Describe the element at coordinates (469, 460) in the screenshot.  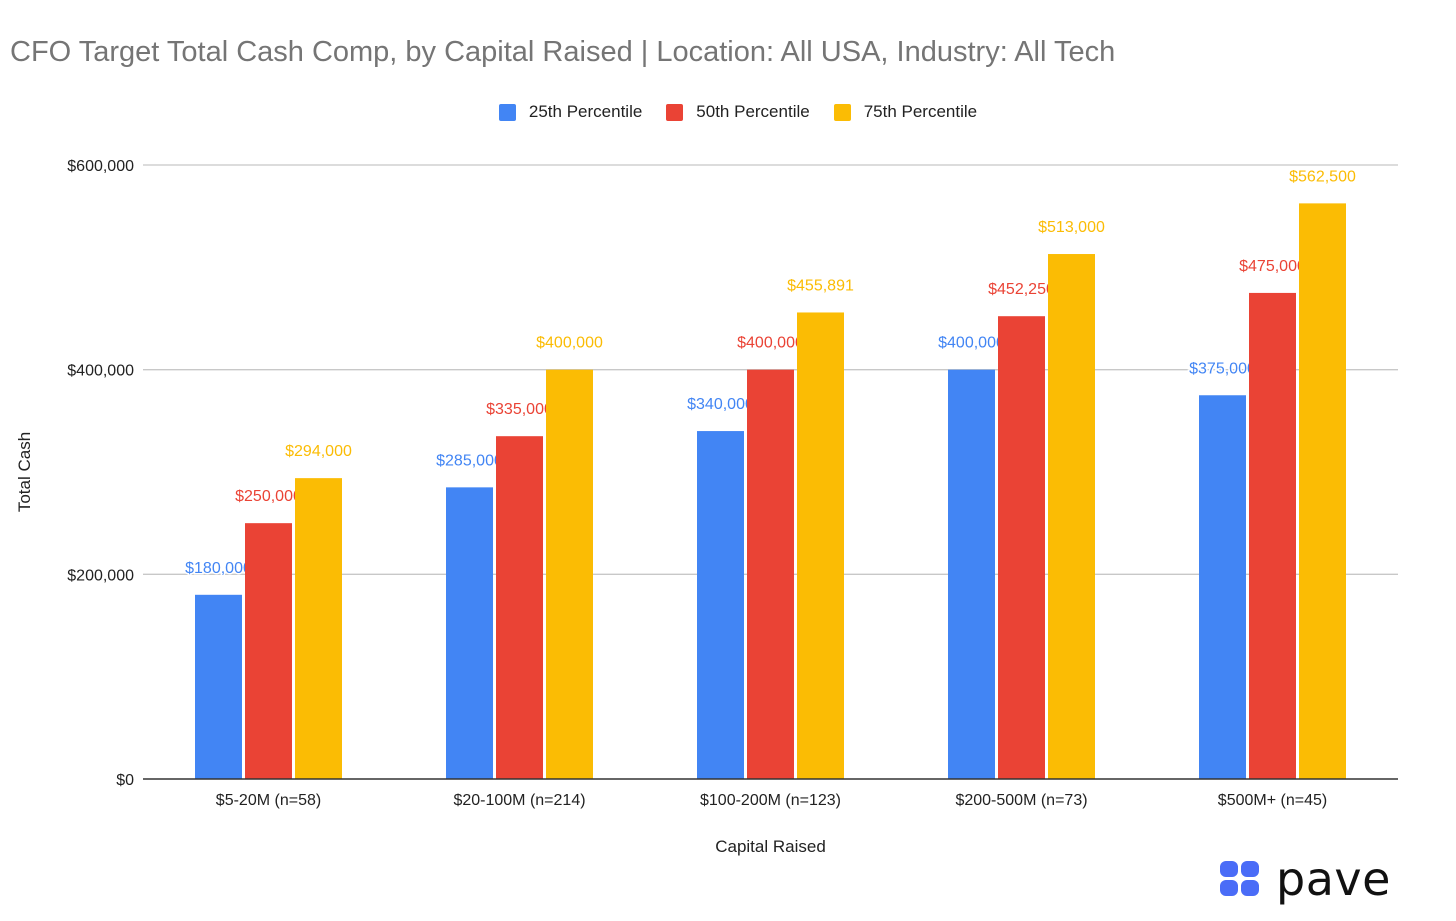
I see `data-label: $285,000` at that location.